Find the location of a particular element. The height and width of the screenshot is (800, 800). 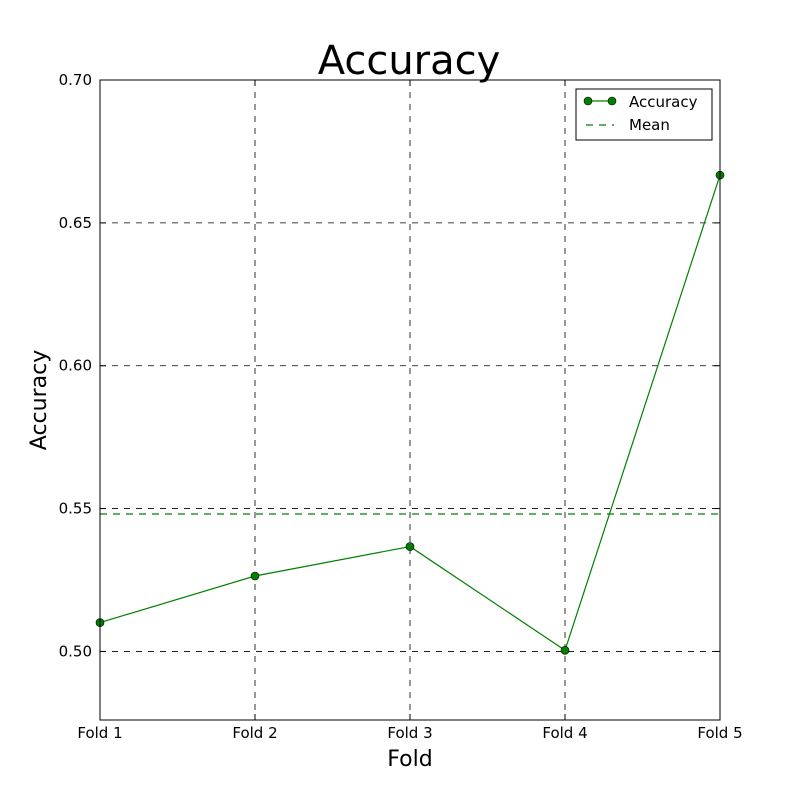

x-tick-label: Fold 1 is located at coordinates (99, 733).